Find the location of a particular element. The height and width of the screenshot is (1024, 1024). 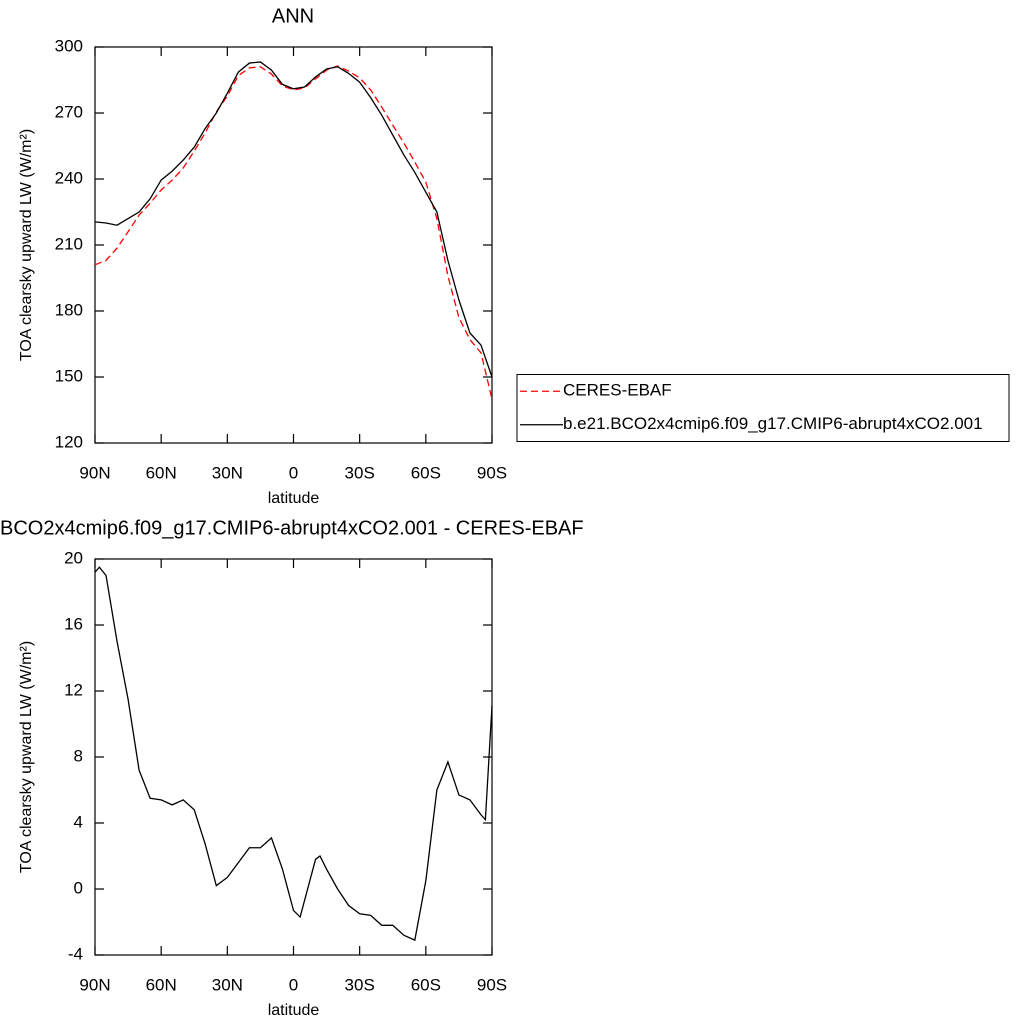

y-tick-label: 0 is located at coordinates (78, 887).